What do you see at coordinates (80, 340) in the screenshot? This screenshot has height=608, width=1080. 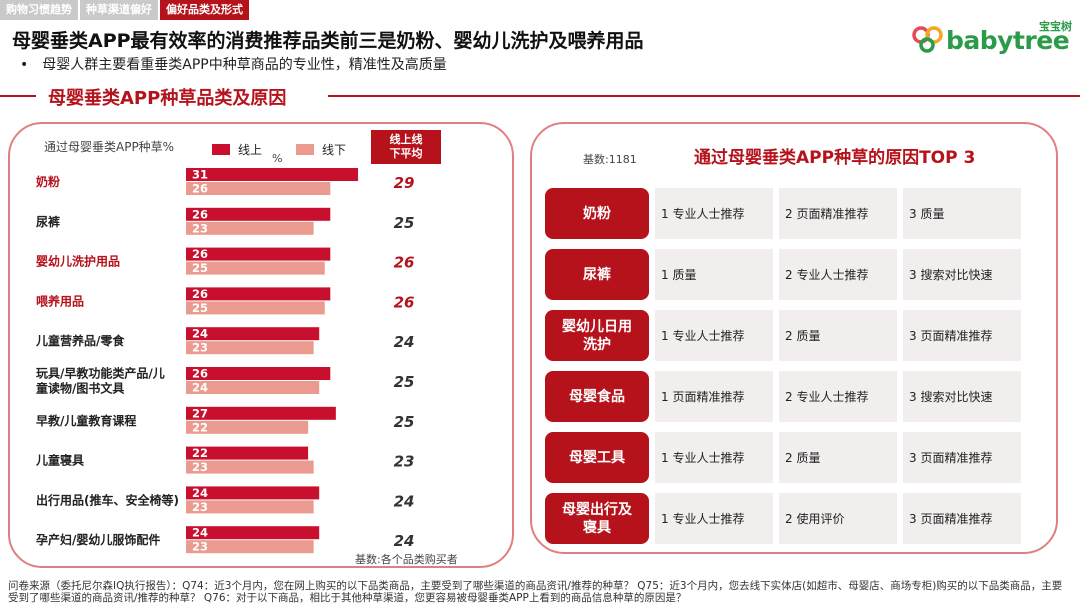 I see `category-label: 儿童营养品/零食` at bounding box center [80, 340].